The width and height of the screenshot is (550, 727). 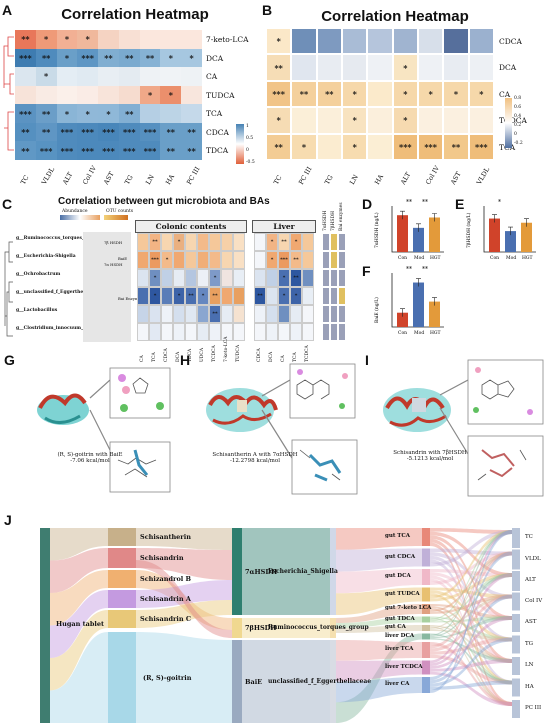 I want to click on panel-letter-j: J, so click(x=8, y=520).